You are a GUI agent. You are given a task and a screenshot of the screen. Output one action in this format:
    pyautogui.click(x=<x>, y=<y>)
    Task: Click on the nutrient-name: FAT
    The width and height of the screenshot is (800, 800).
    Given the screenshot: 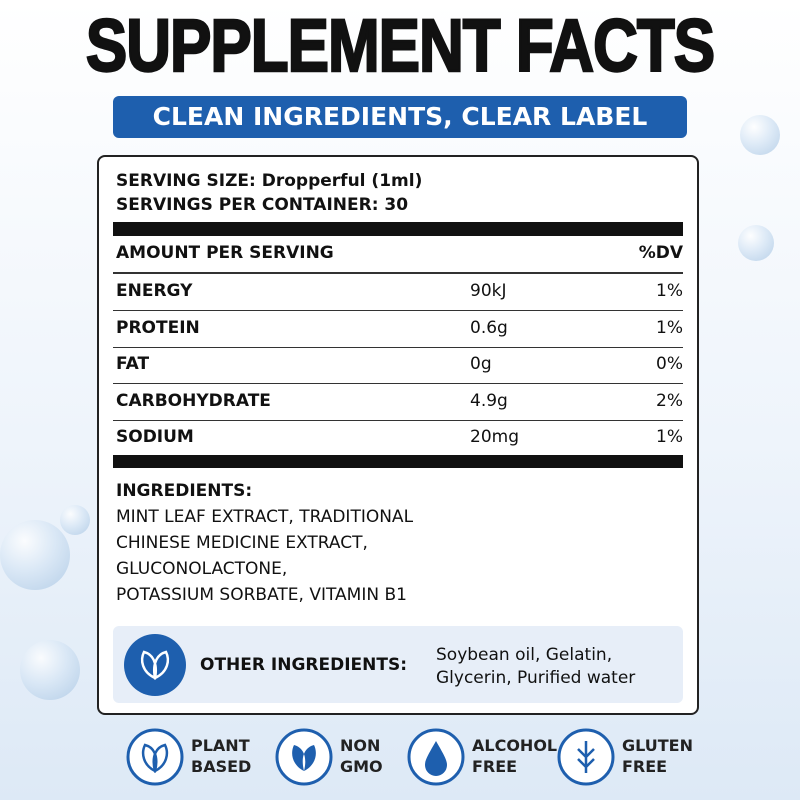 What is the action you would take?
    pyautogui.click(x=133, y=364)
    